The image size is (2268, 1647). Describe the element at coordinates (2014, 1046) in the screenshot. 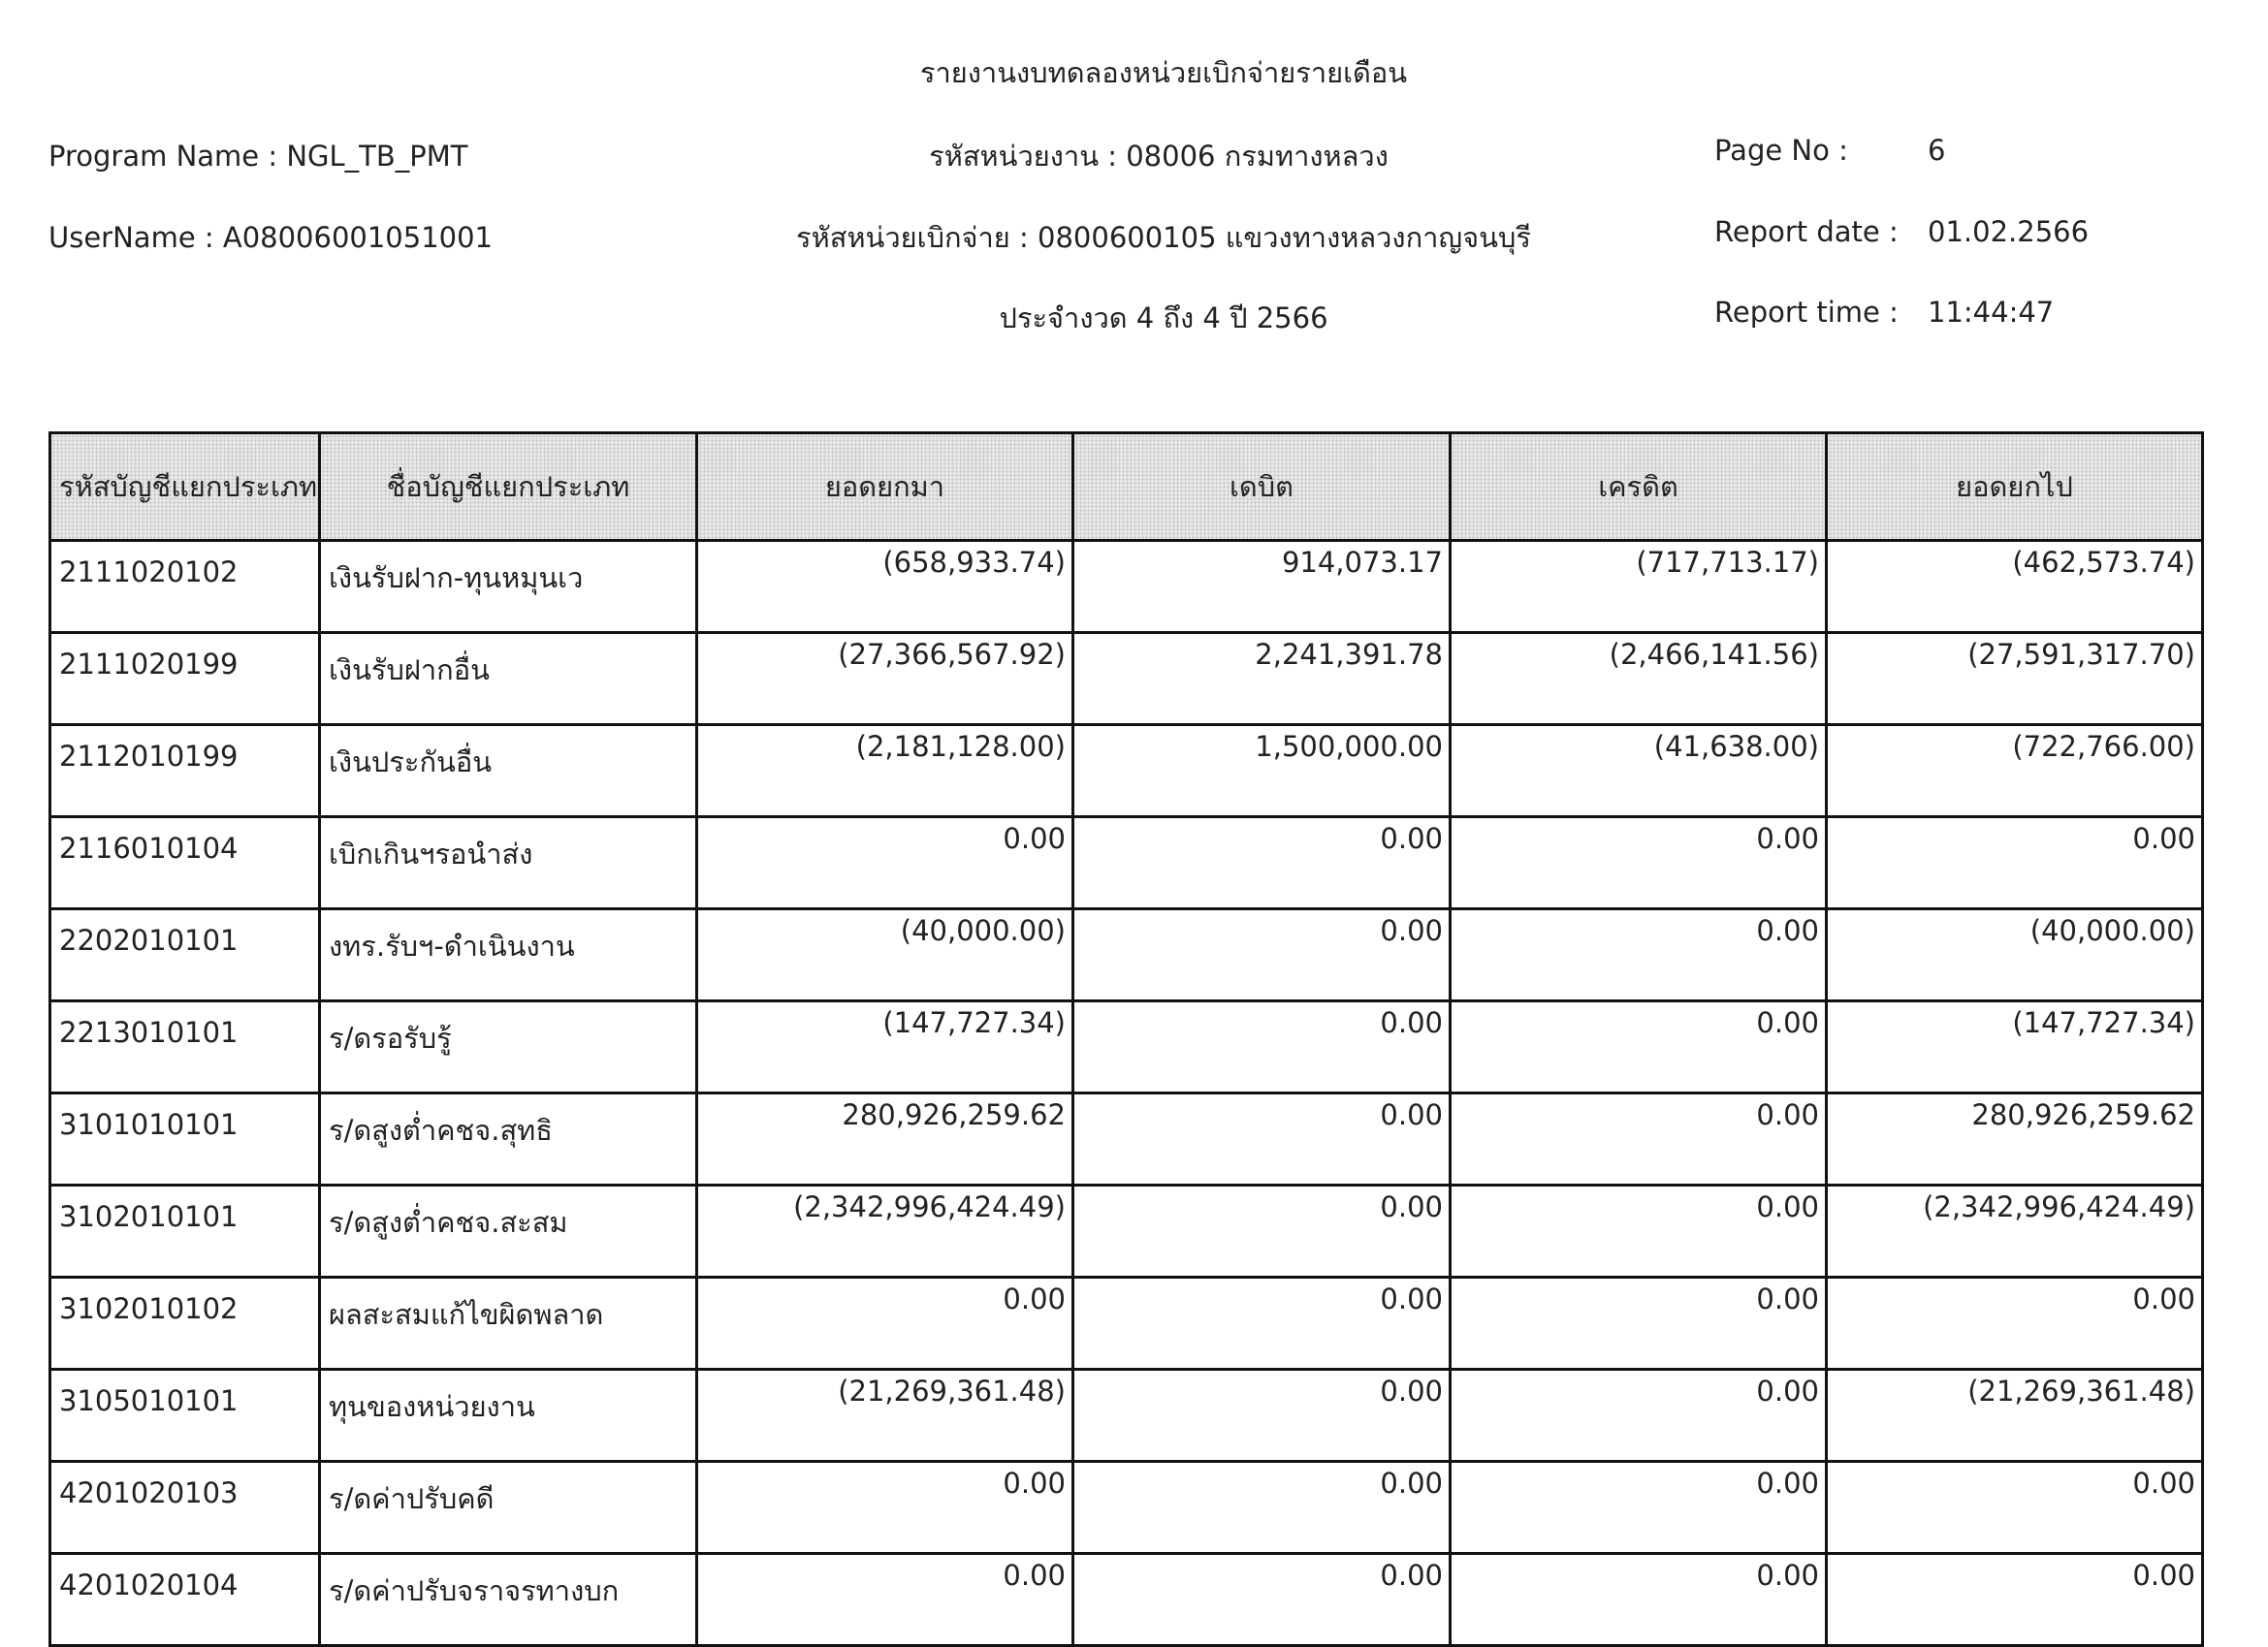

I see `cell-closing-balance: (147,727.34)` at that location.